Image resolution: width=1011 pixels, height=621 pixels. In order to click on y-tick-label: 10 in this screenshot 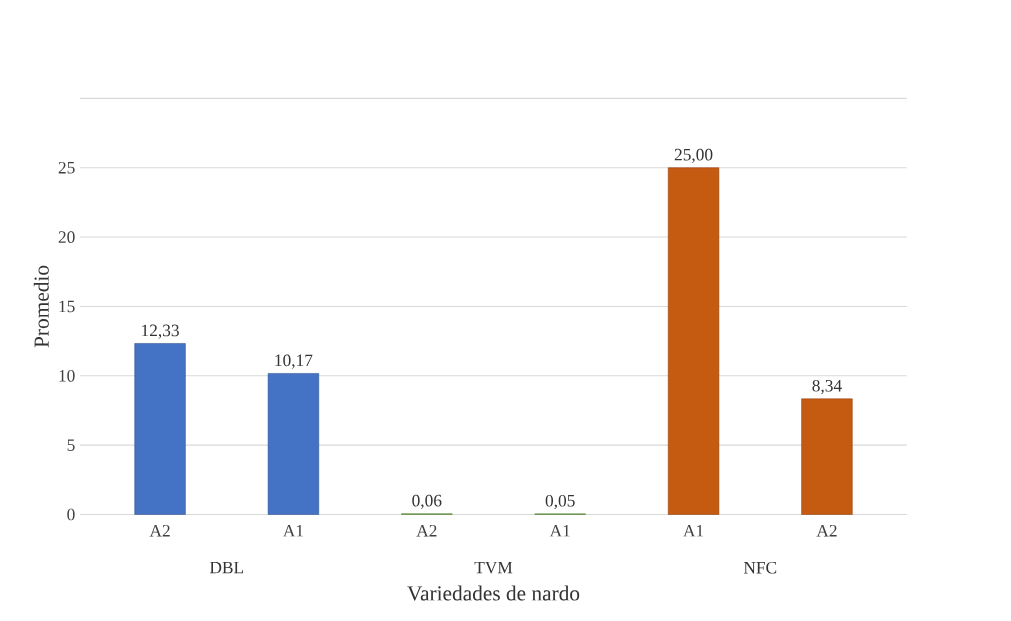, I will do `click(67, 375)`.